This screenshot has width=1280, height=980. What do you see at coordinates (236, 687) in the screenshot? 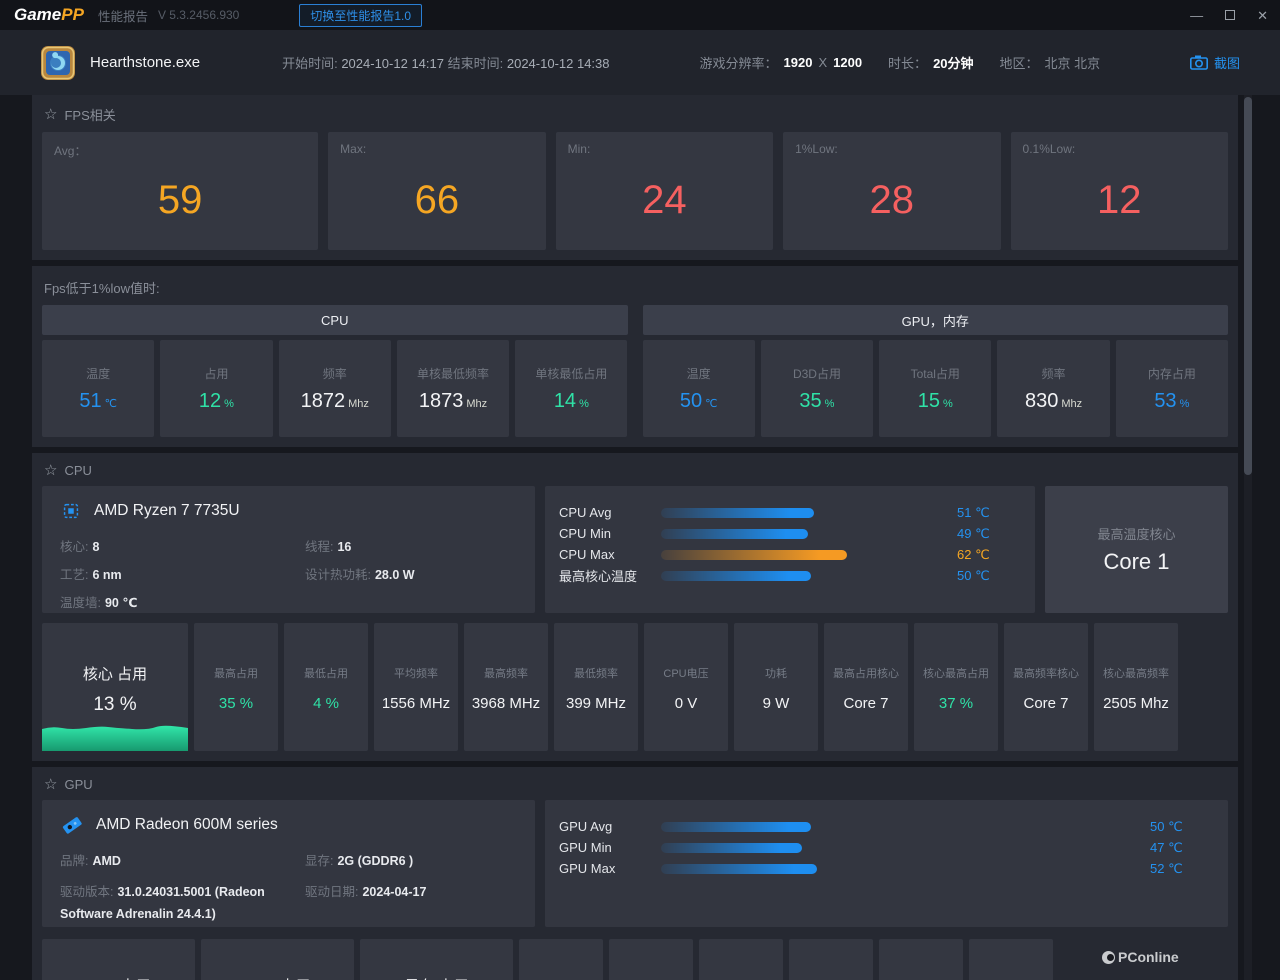
I see `cpu-stat-max-usage: 最高占用 35 %` at bounding box center [236, 687].